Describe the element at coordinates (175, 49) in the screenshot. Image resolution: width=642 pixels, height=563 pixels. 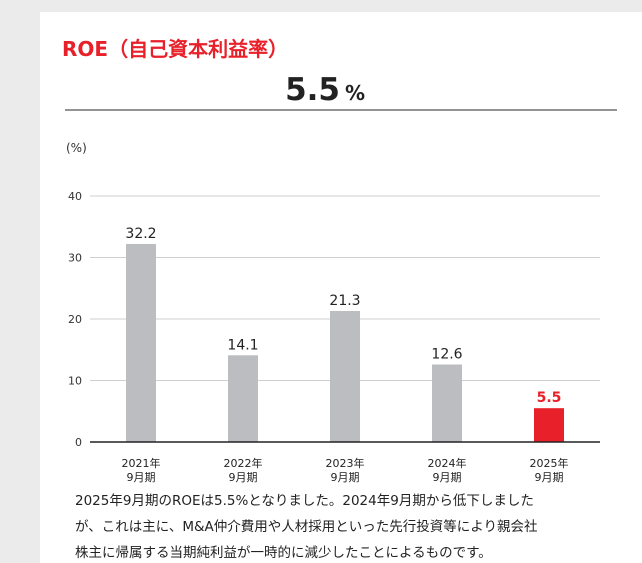
I see `title: ROE（自己資本利益率）` at that location.